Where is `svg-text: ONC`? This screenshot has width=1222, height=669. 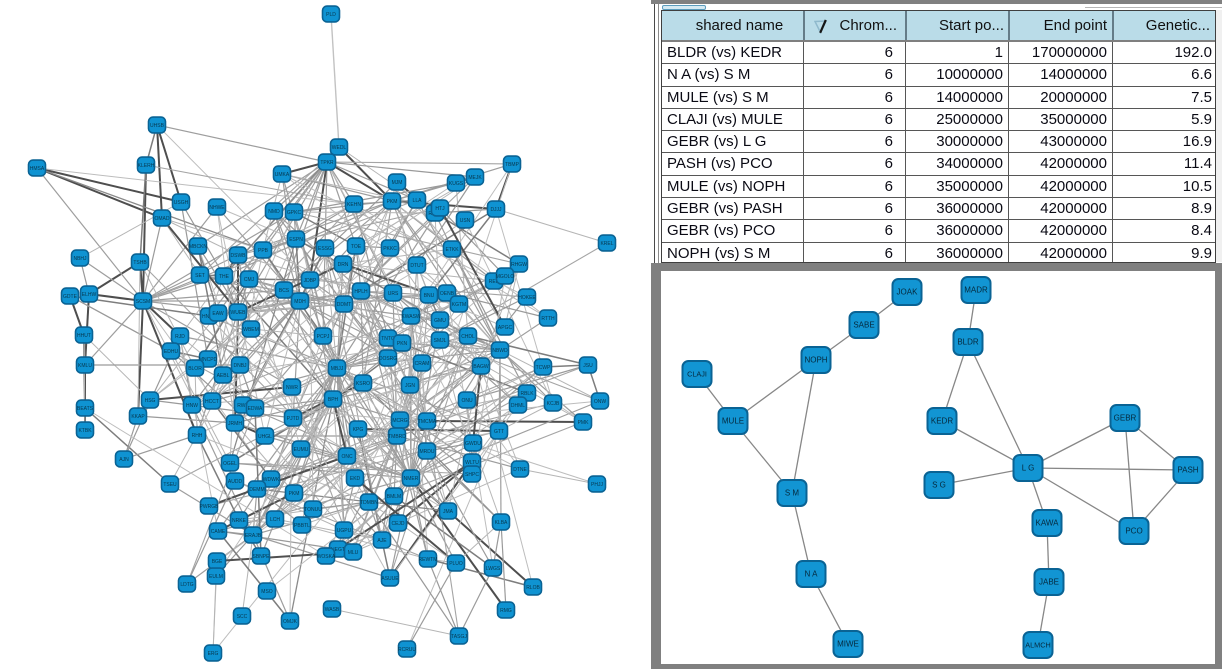 svg-text: ONC is located at coordinates (347, 457).